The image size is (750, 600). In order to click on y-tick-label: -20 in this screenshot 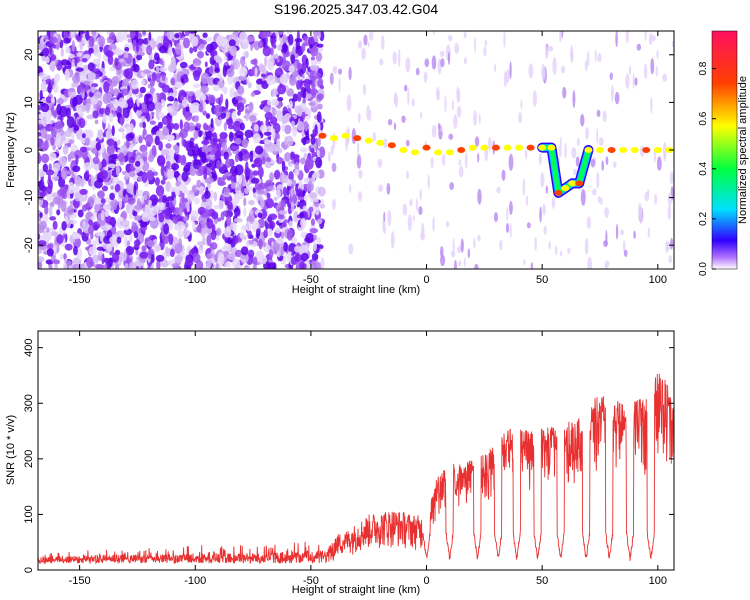, I will do `click(29, 245)`.